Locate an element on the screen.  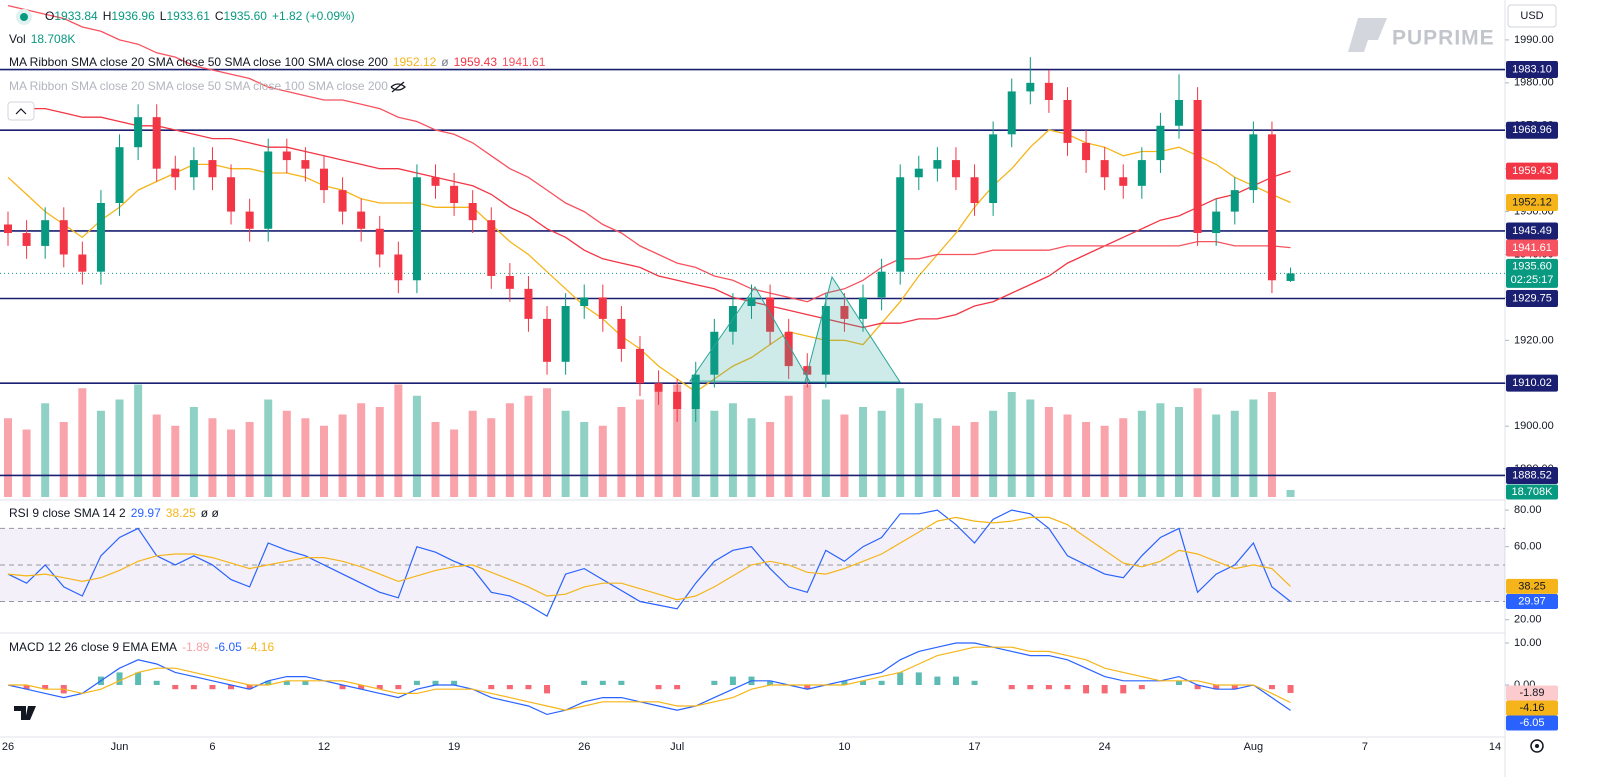
legend-title: Vol is located at coordinates (17, 39).